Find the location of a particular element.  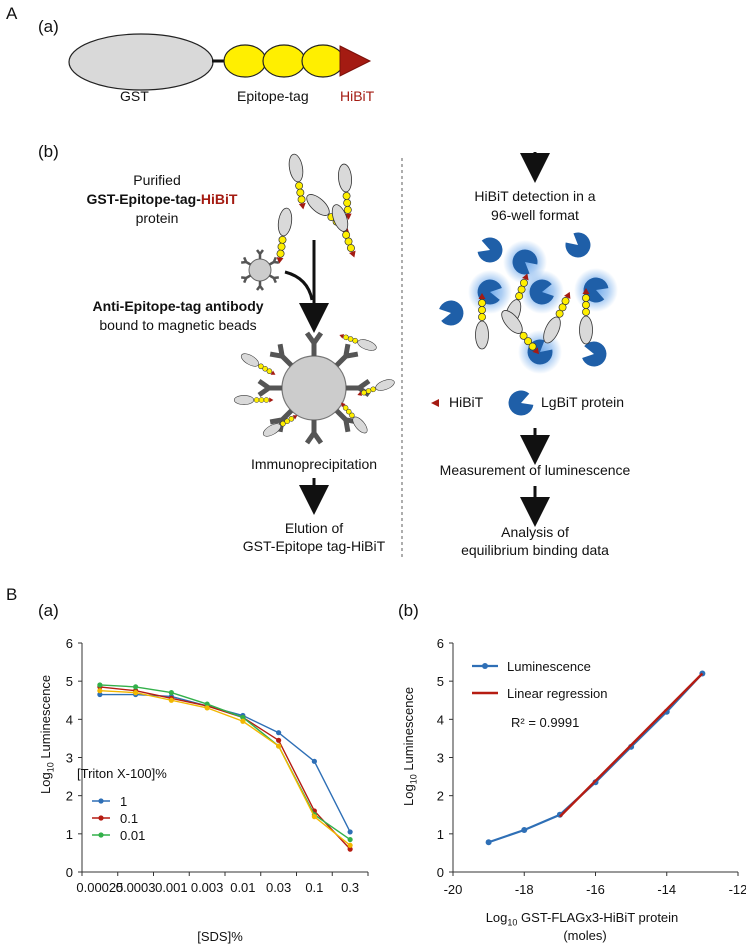

purified-line3: protein is located at coordinates (157, 218).